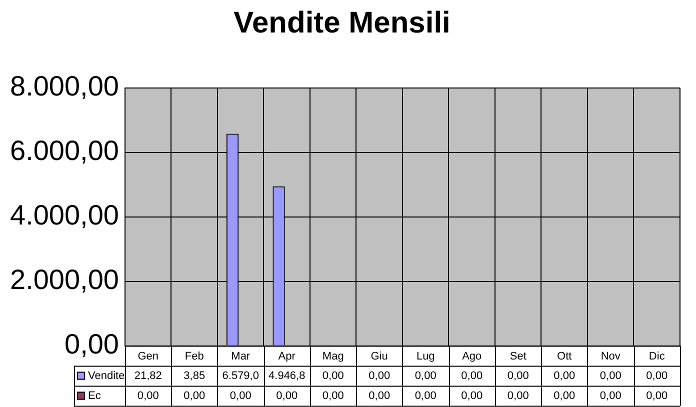 Image resolution: width=696 pixels, height=407 pixels. I want to click on chart-title: Vendite Mensili, so click(342, 23).